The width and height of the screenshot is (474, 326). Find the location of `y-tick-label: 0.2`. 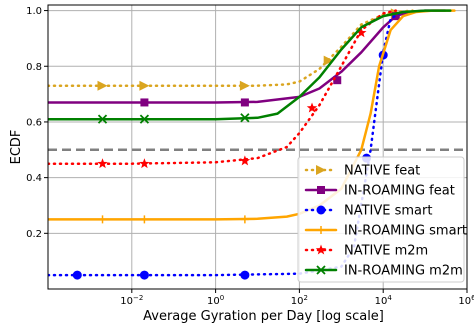

y-tick-label: 0.2 is located at coordinates (34, 234).